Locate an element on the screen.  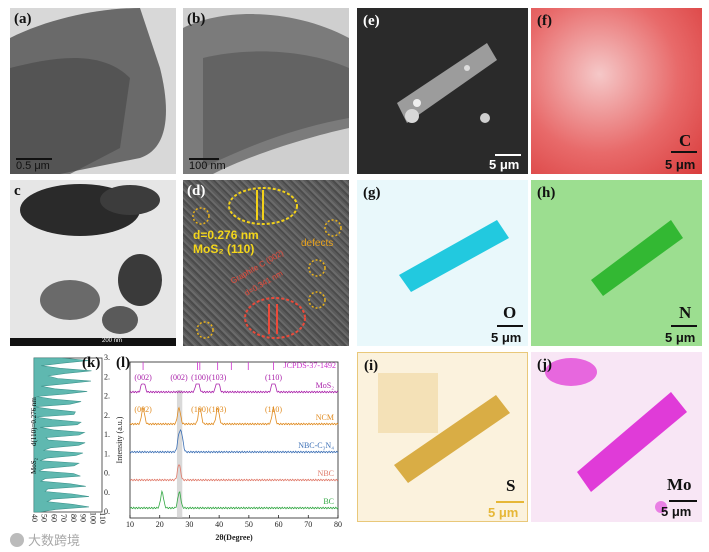
panel-g-element: O is located at coordinates (510, 312).